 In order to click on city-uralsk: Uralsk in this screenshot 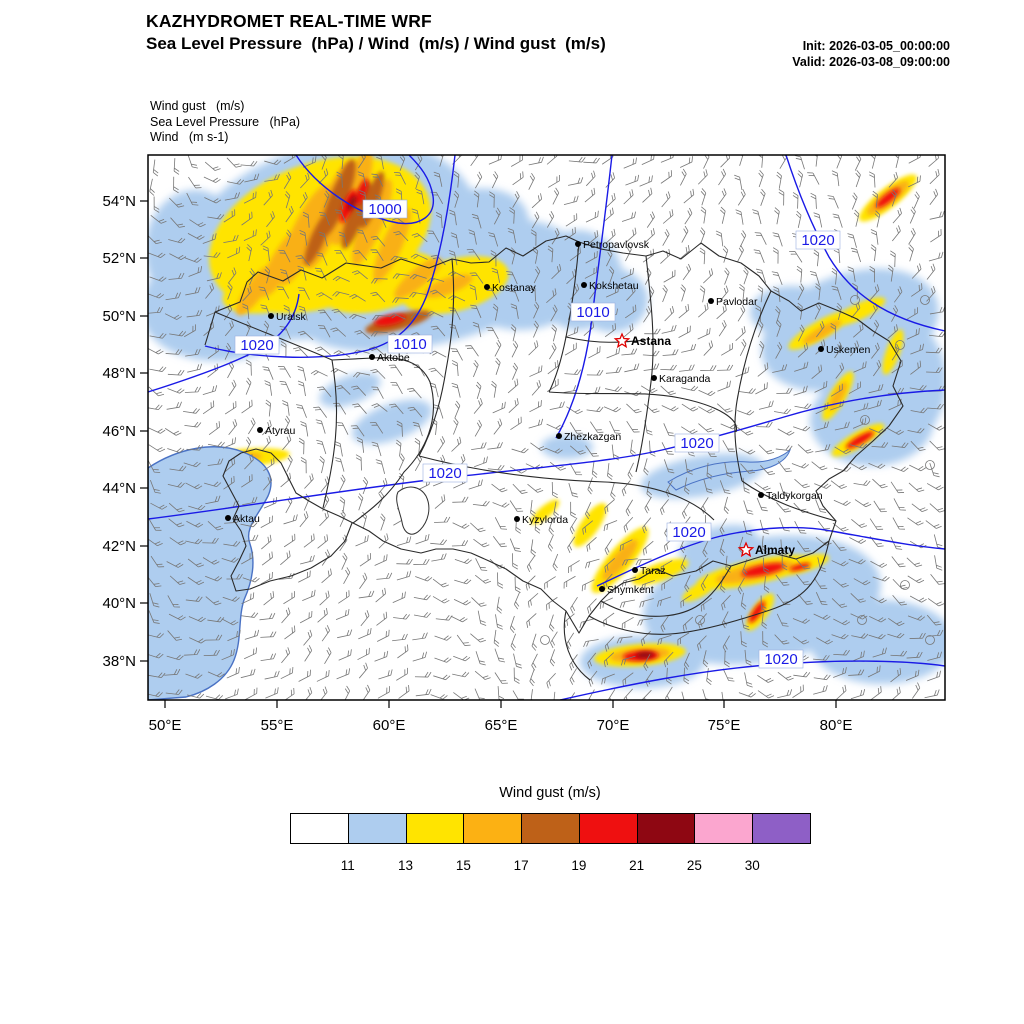, I will do `click(287, 317)`.